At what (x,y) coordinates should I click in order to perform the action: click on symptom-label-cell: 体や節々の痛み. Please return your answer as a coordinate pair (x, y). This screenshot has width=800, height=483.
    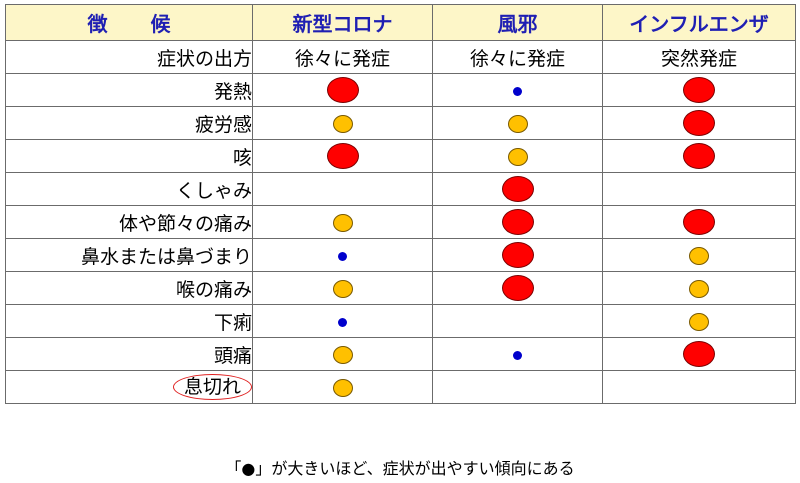
    Looking at the image, I should click on (129, 222).